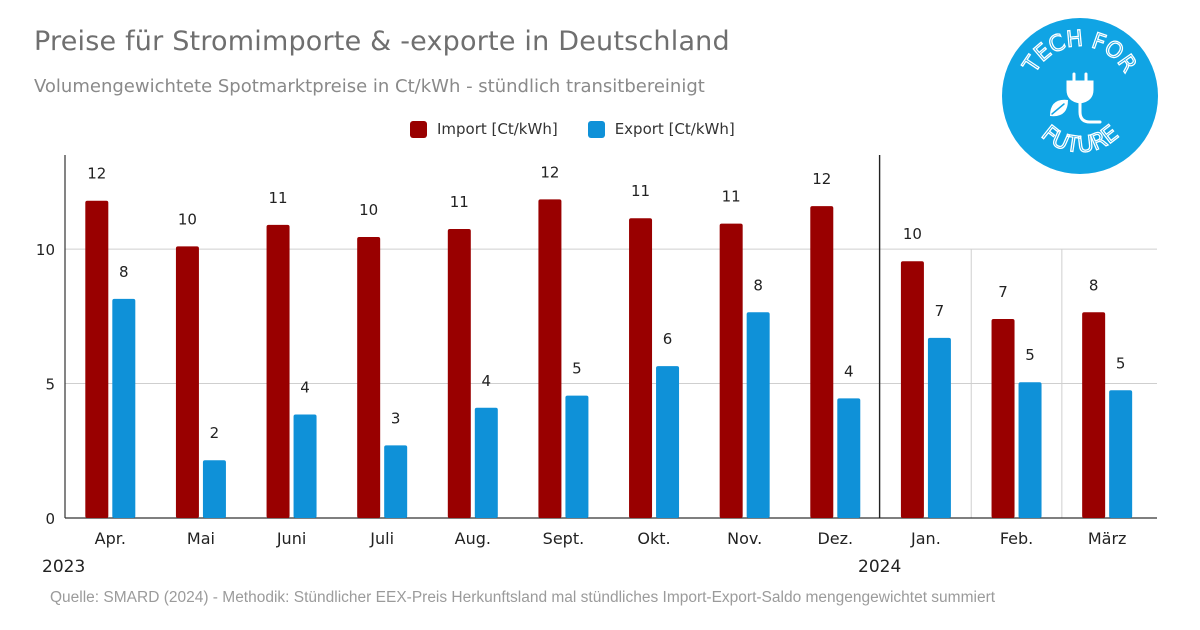 The image size is (1200, 630). I want to click on year-label-2023: 2023, so click(64, 567).